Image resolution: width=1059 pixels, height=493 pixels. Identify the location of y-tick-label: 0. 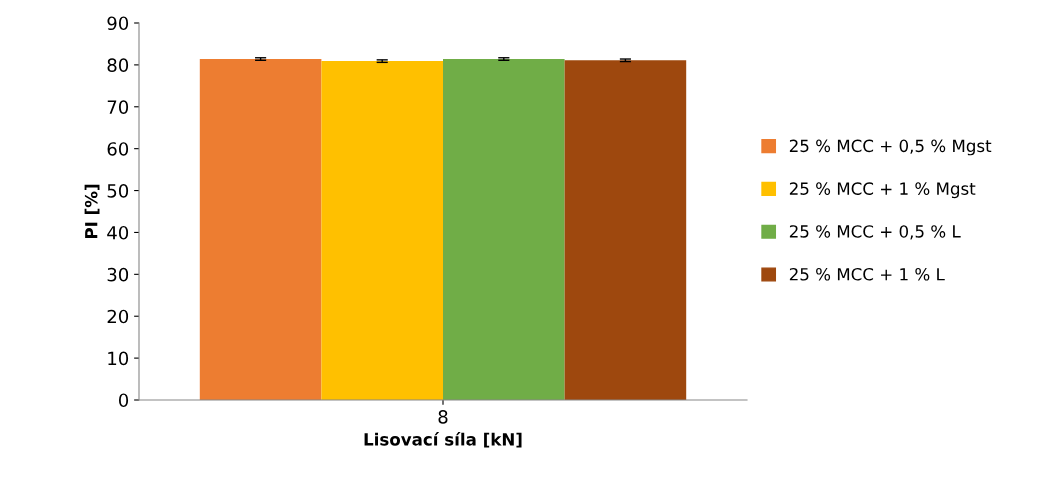
(123, 400).